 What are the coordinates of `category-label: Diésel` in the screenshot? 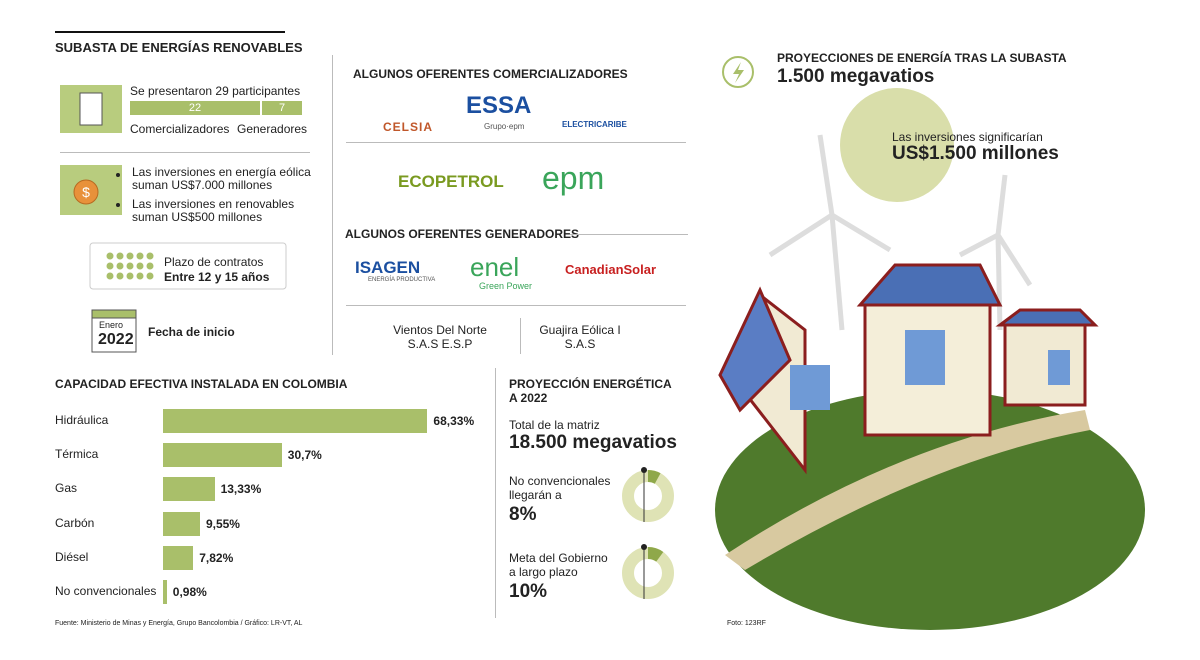 It's located at (72, 556).